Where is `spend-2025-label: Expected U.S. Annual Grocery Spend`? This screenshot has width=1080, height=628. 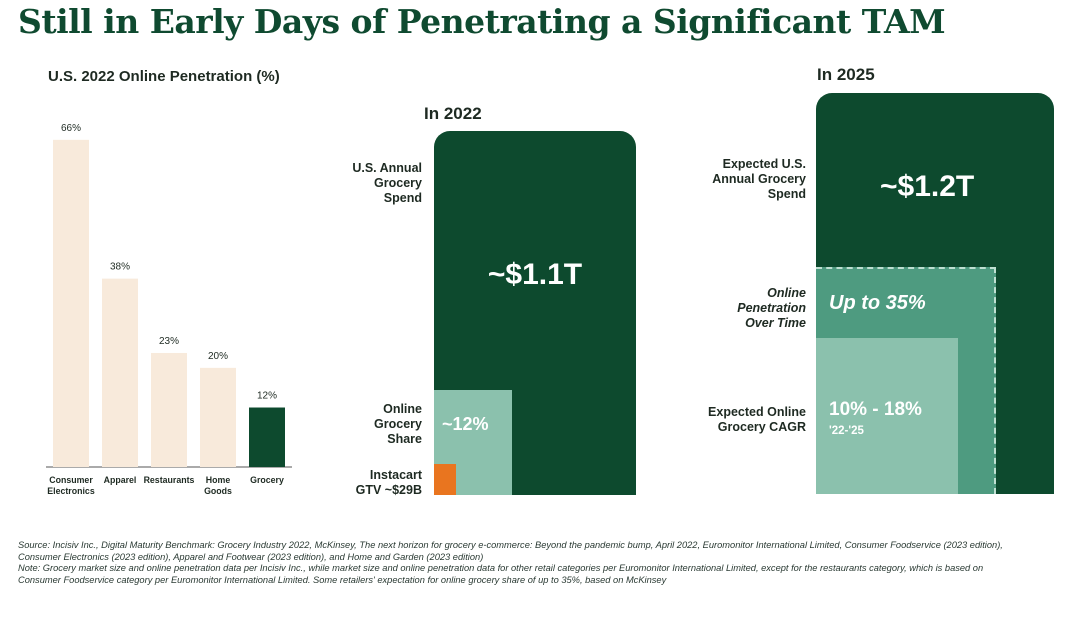 spend-2025-label: Expected U.S. Annual Grocery Spend is located at coordinates (759, 179).